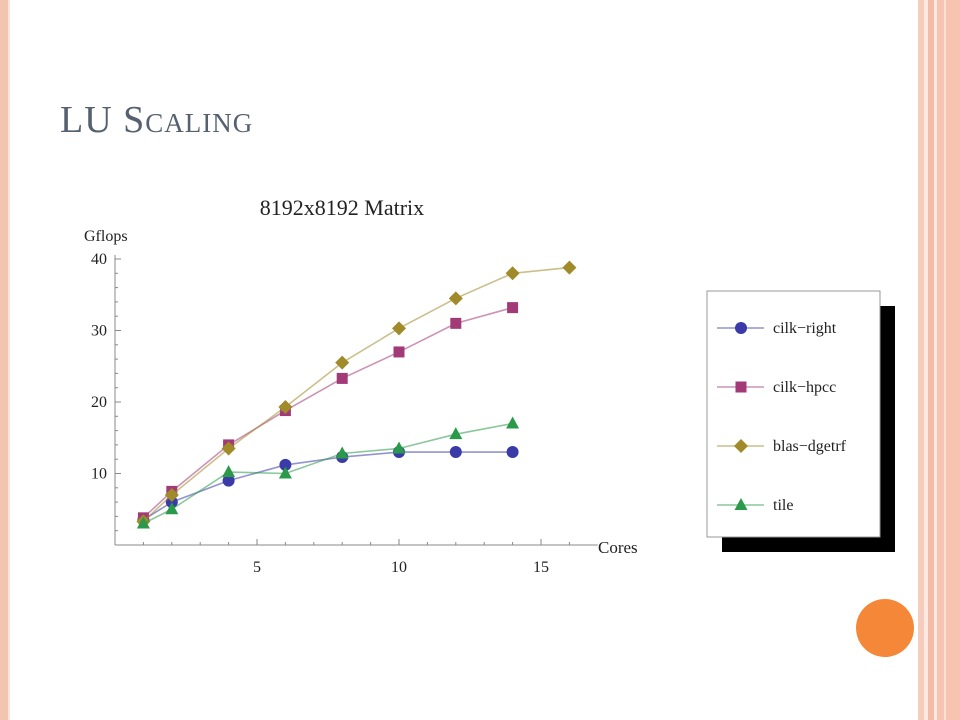  I want to click on y-tick-label: 30, so click(99, 331).